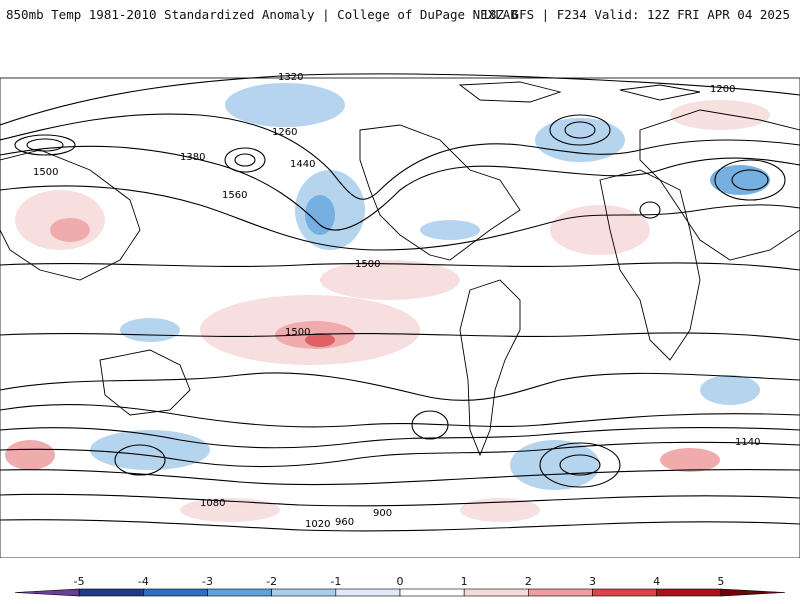 Image resolution: width=800 pixels, height=604 pixels. I want to click on colorbar-tick-label: -5, so click(79, 581).